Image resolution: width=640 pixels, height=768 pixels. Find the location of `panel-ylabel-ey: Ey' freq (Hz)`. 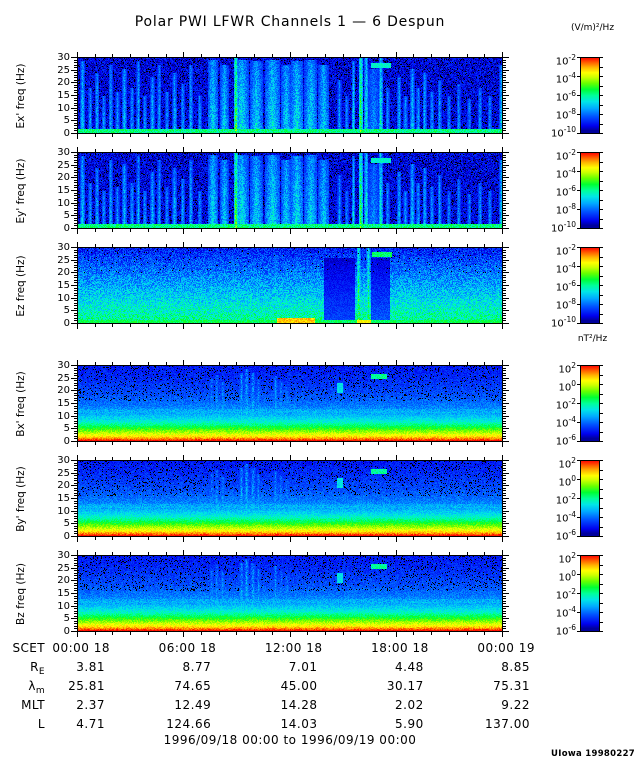

panel-ylabel-ey: Ey' freq (Hz) is located at coordinates (21, 190).